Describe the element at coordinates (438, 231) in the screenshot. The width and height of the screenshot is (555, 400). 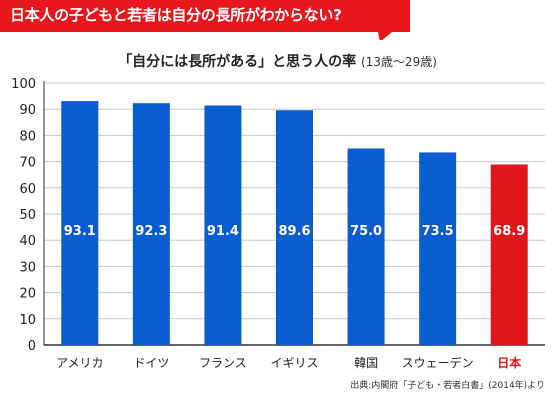
I see `bar-value-label: 73.5` at that location.